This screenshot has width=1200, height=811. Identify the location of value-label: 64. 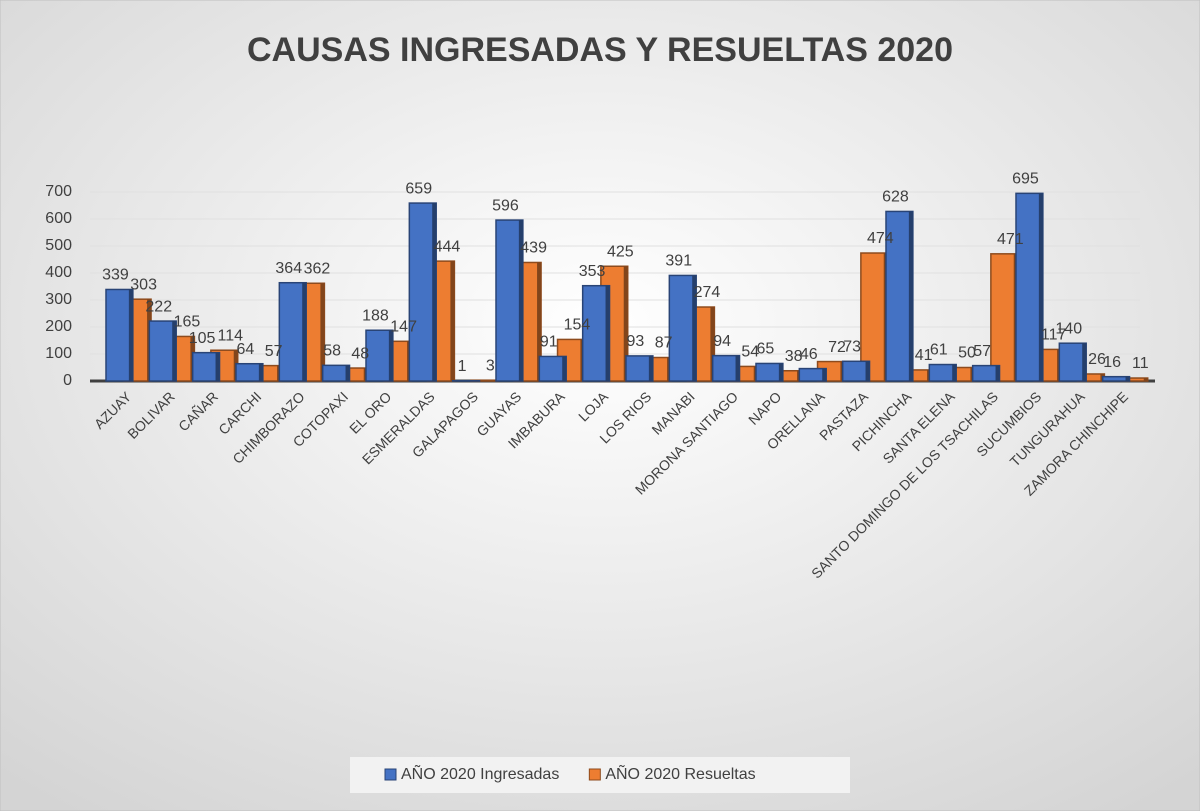
(246, 349).